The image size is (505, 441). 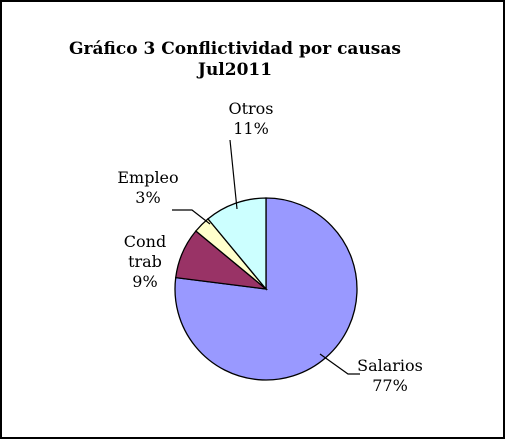 I want to click on data-label-empleo-percent: 3%, so click(x=147, y=197).